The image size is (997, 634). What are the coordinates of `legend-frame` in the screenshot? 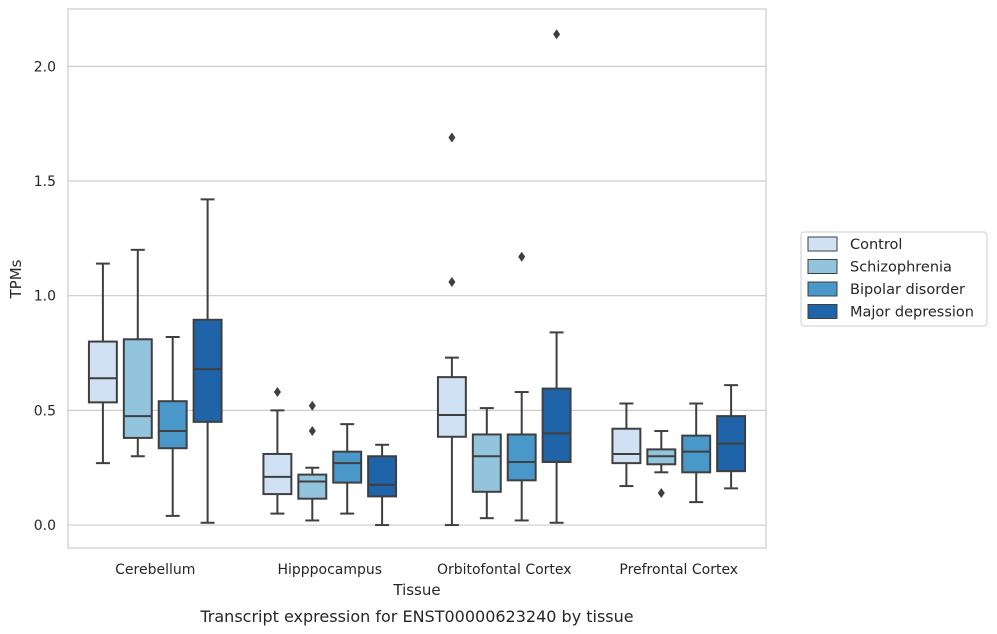 It's located at (894, 279).